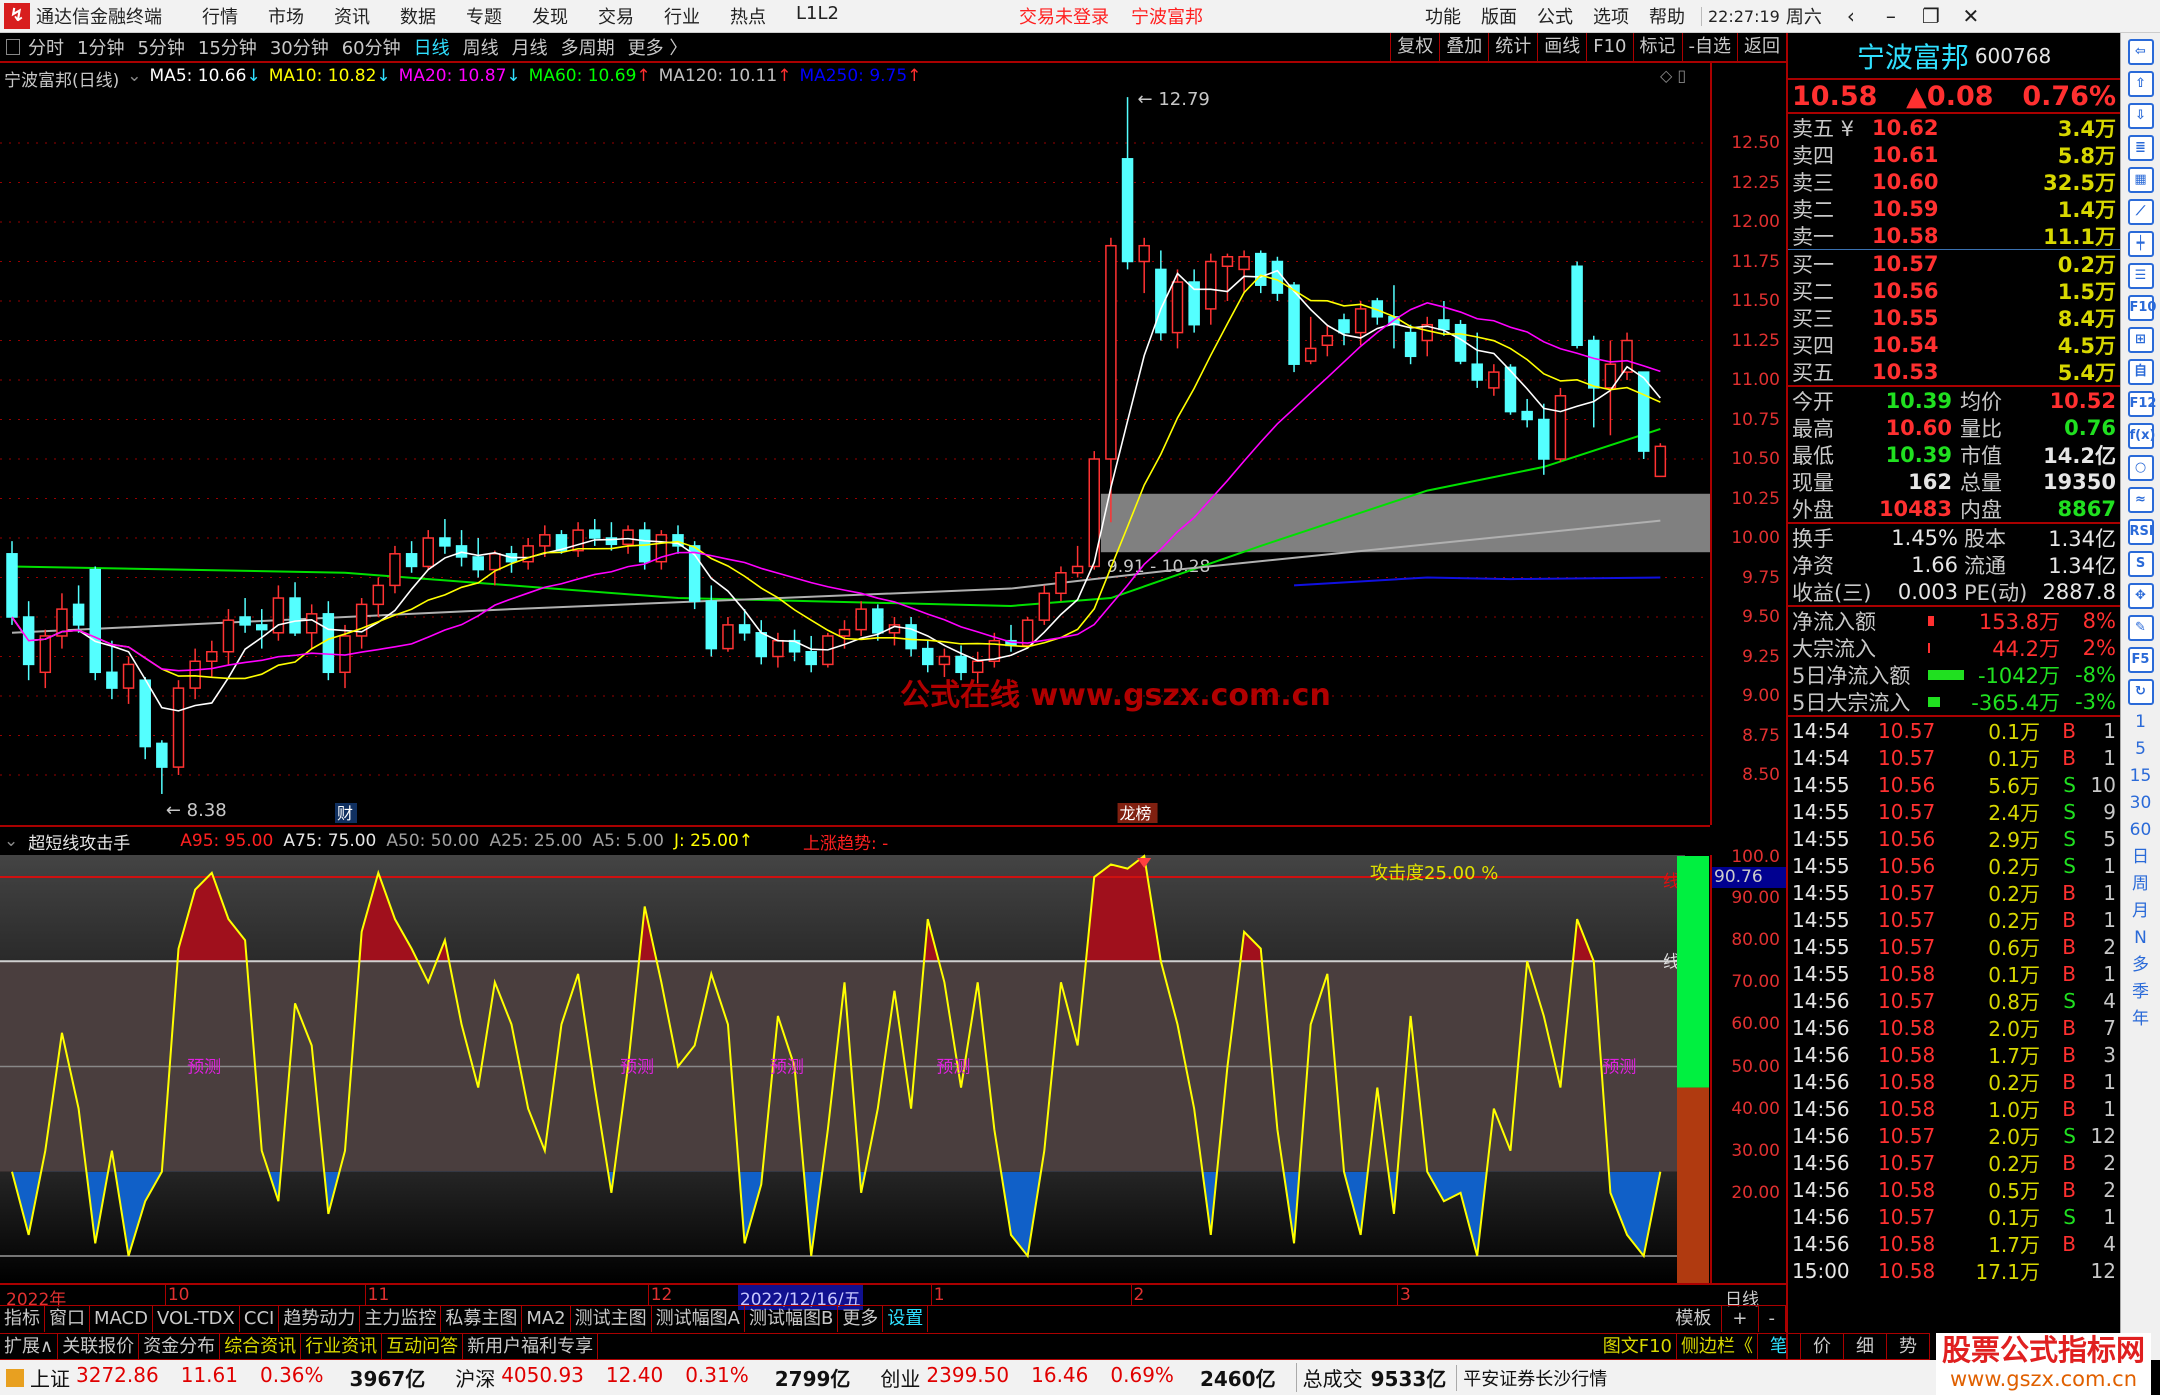 The image size is (2160, 1395). What do you see at coordinates (2140, 372) in the screenshot?
I see `--icon: 自` at bounding box center [2140, 372].